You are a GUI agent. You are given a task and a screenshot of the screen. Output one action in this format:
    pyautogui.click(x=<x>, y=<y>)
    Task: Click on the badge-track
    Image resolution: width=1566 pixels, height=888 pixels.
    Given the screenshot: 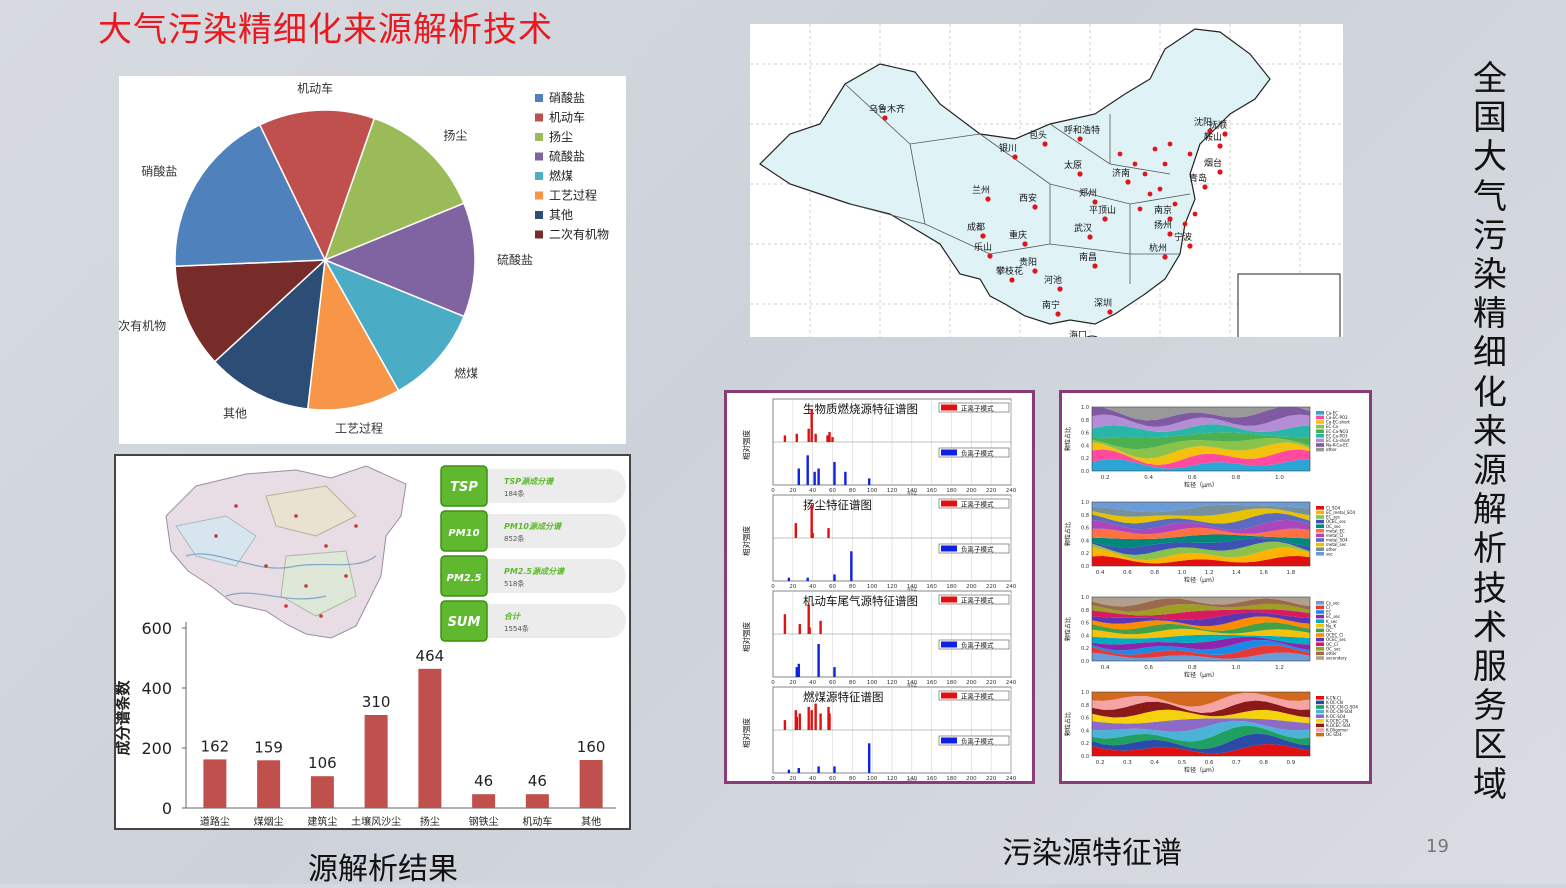 What is the action you would take?
    pyautogui.click(x=536, y=576)
    